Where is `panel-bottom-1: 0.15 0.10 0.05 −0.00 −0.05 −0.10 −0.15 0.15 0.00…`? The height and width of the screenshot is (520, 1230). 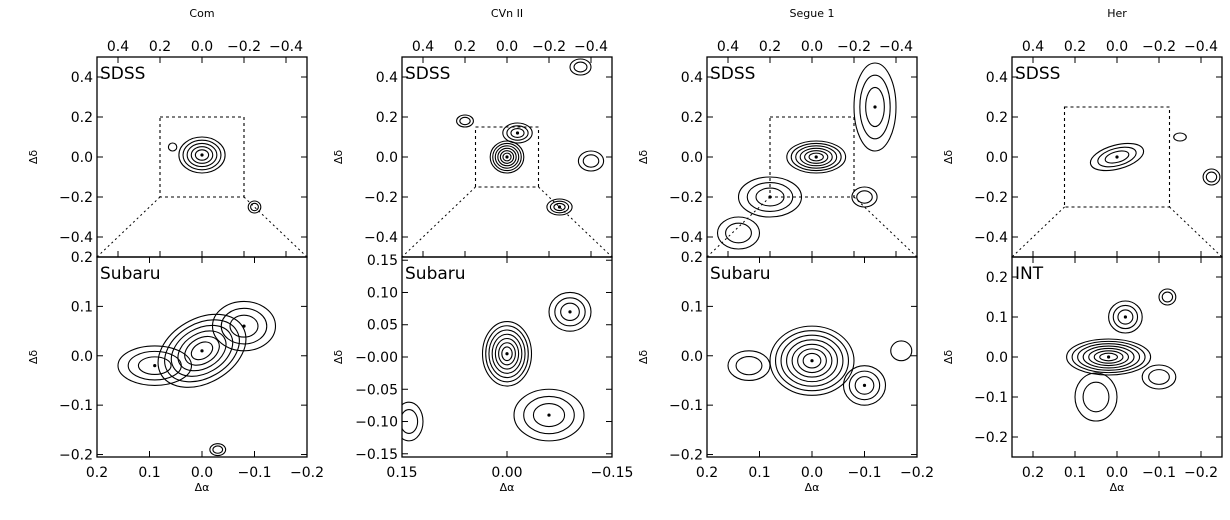
panel-bottom-1: 0.15 0.10 0.05 −0.00 −0.05 −0.10 −0.15 0.15 0.00… is located at coordinates (482, 373).